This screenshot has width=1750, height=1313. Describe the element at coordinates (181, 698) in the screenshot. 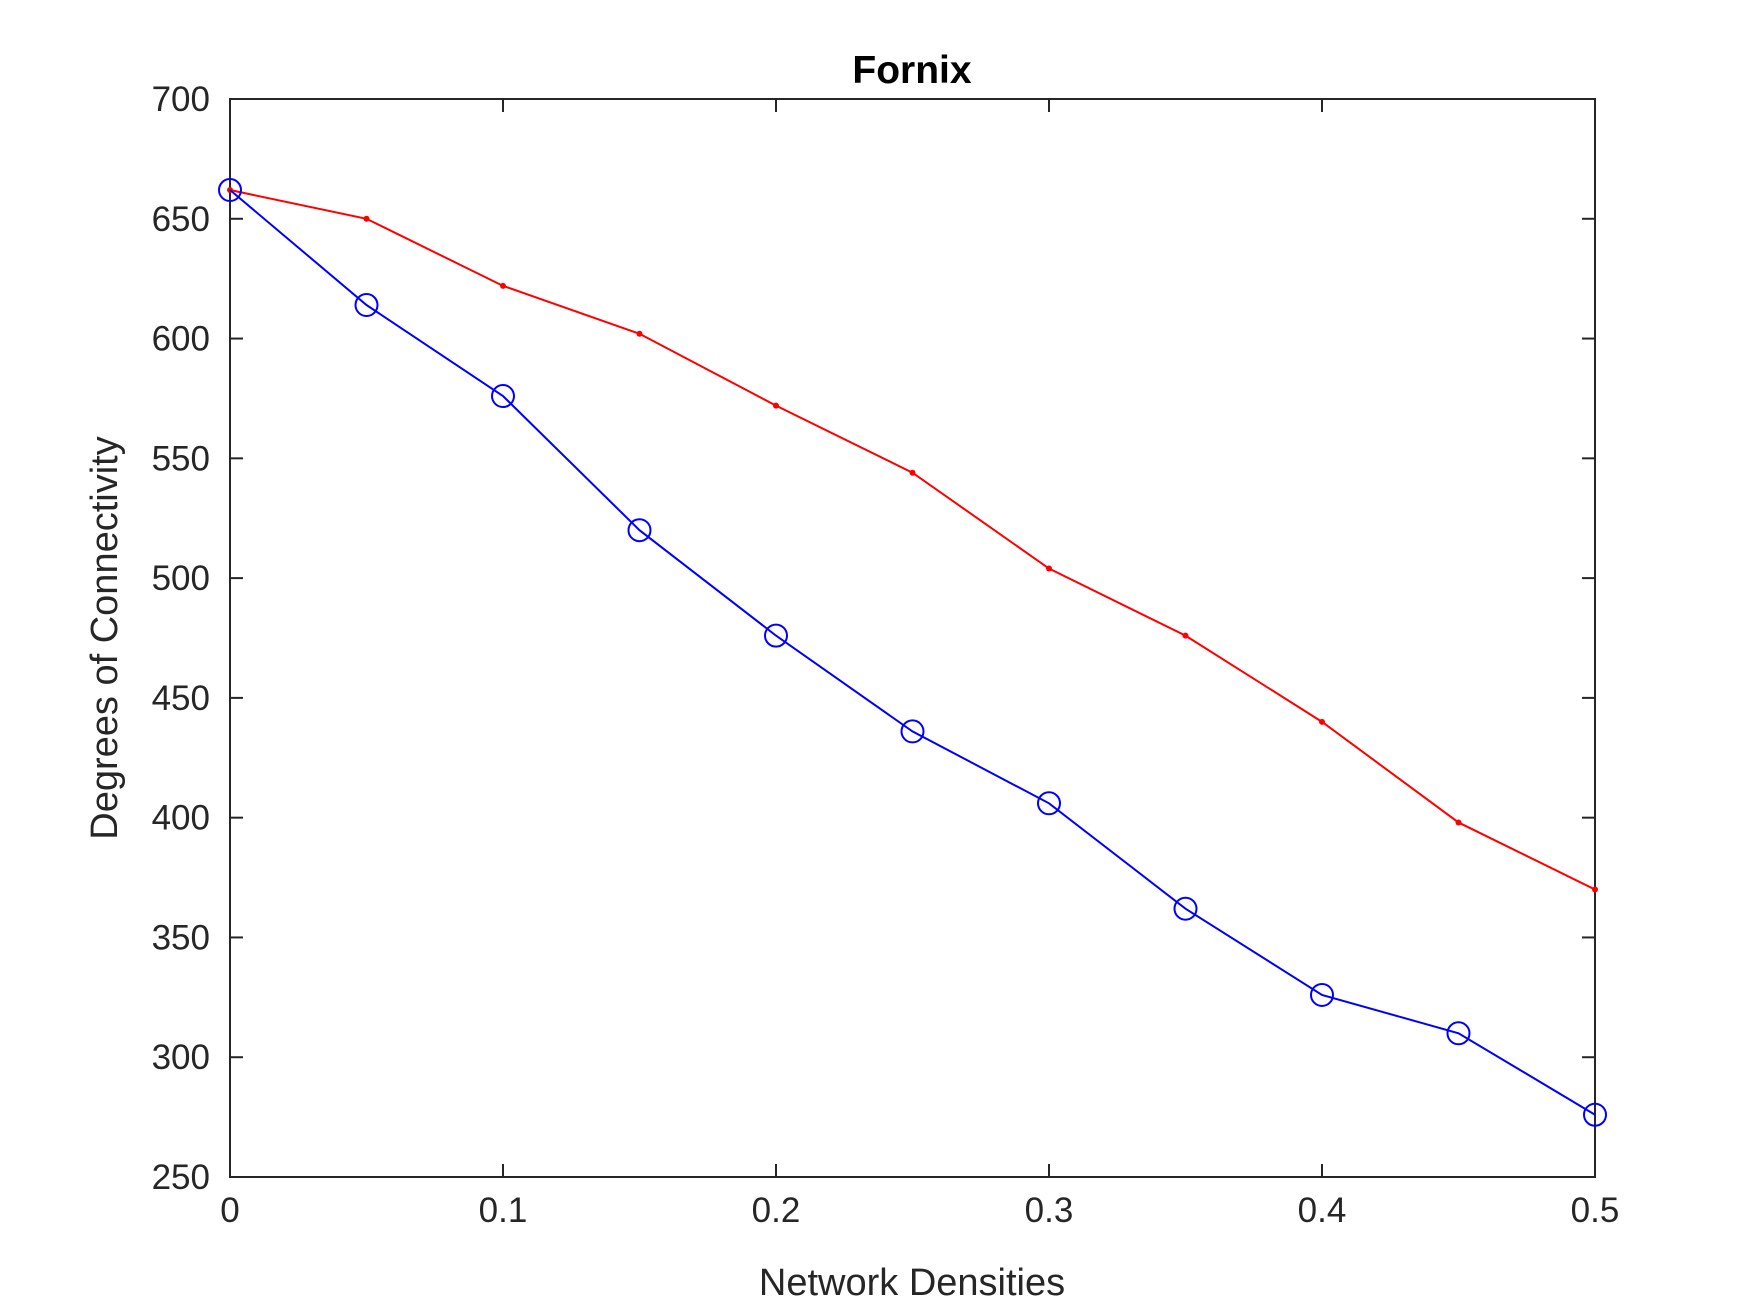

I see `y-tick-label: 450` at that location.